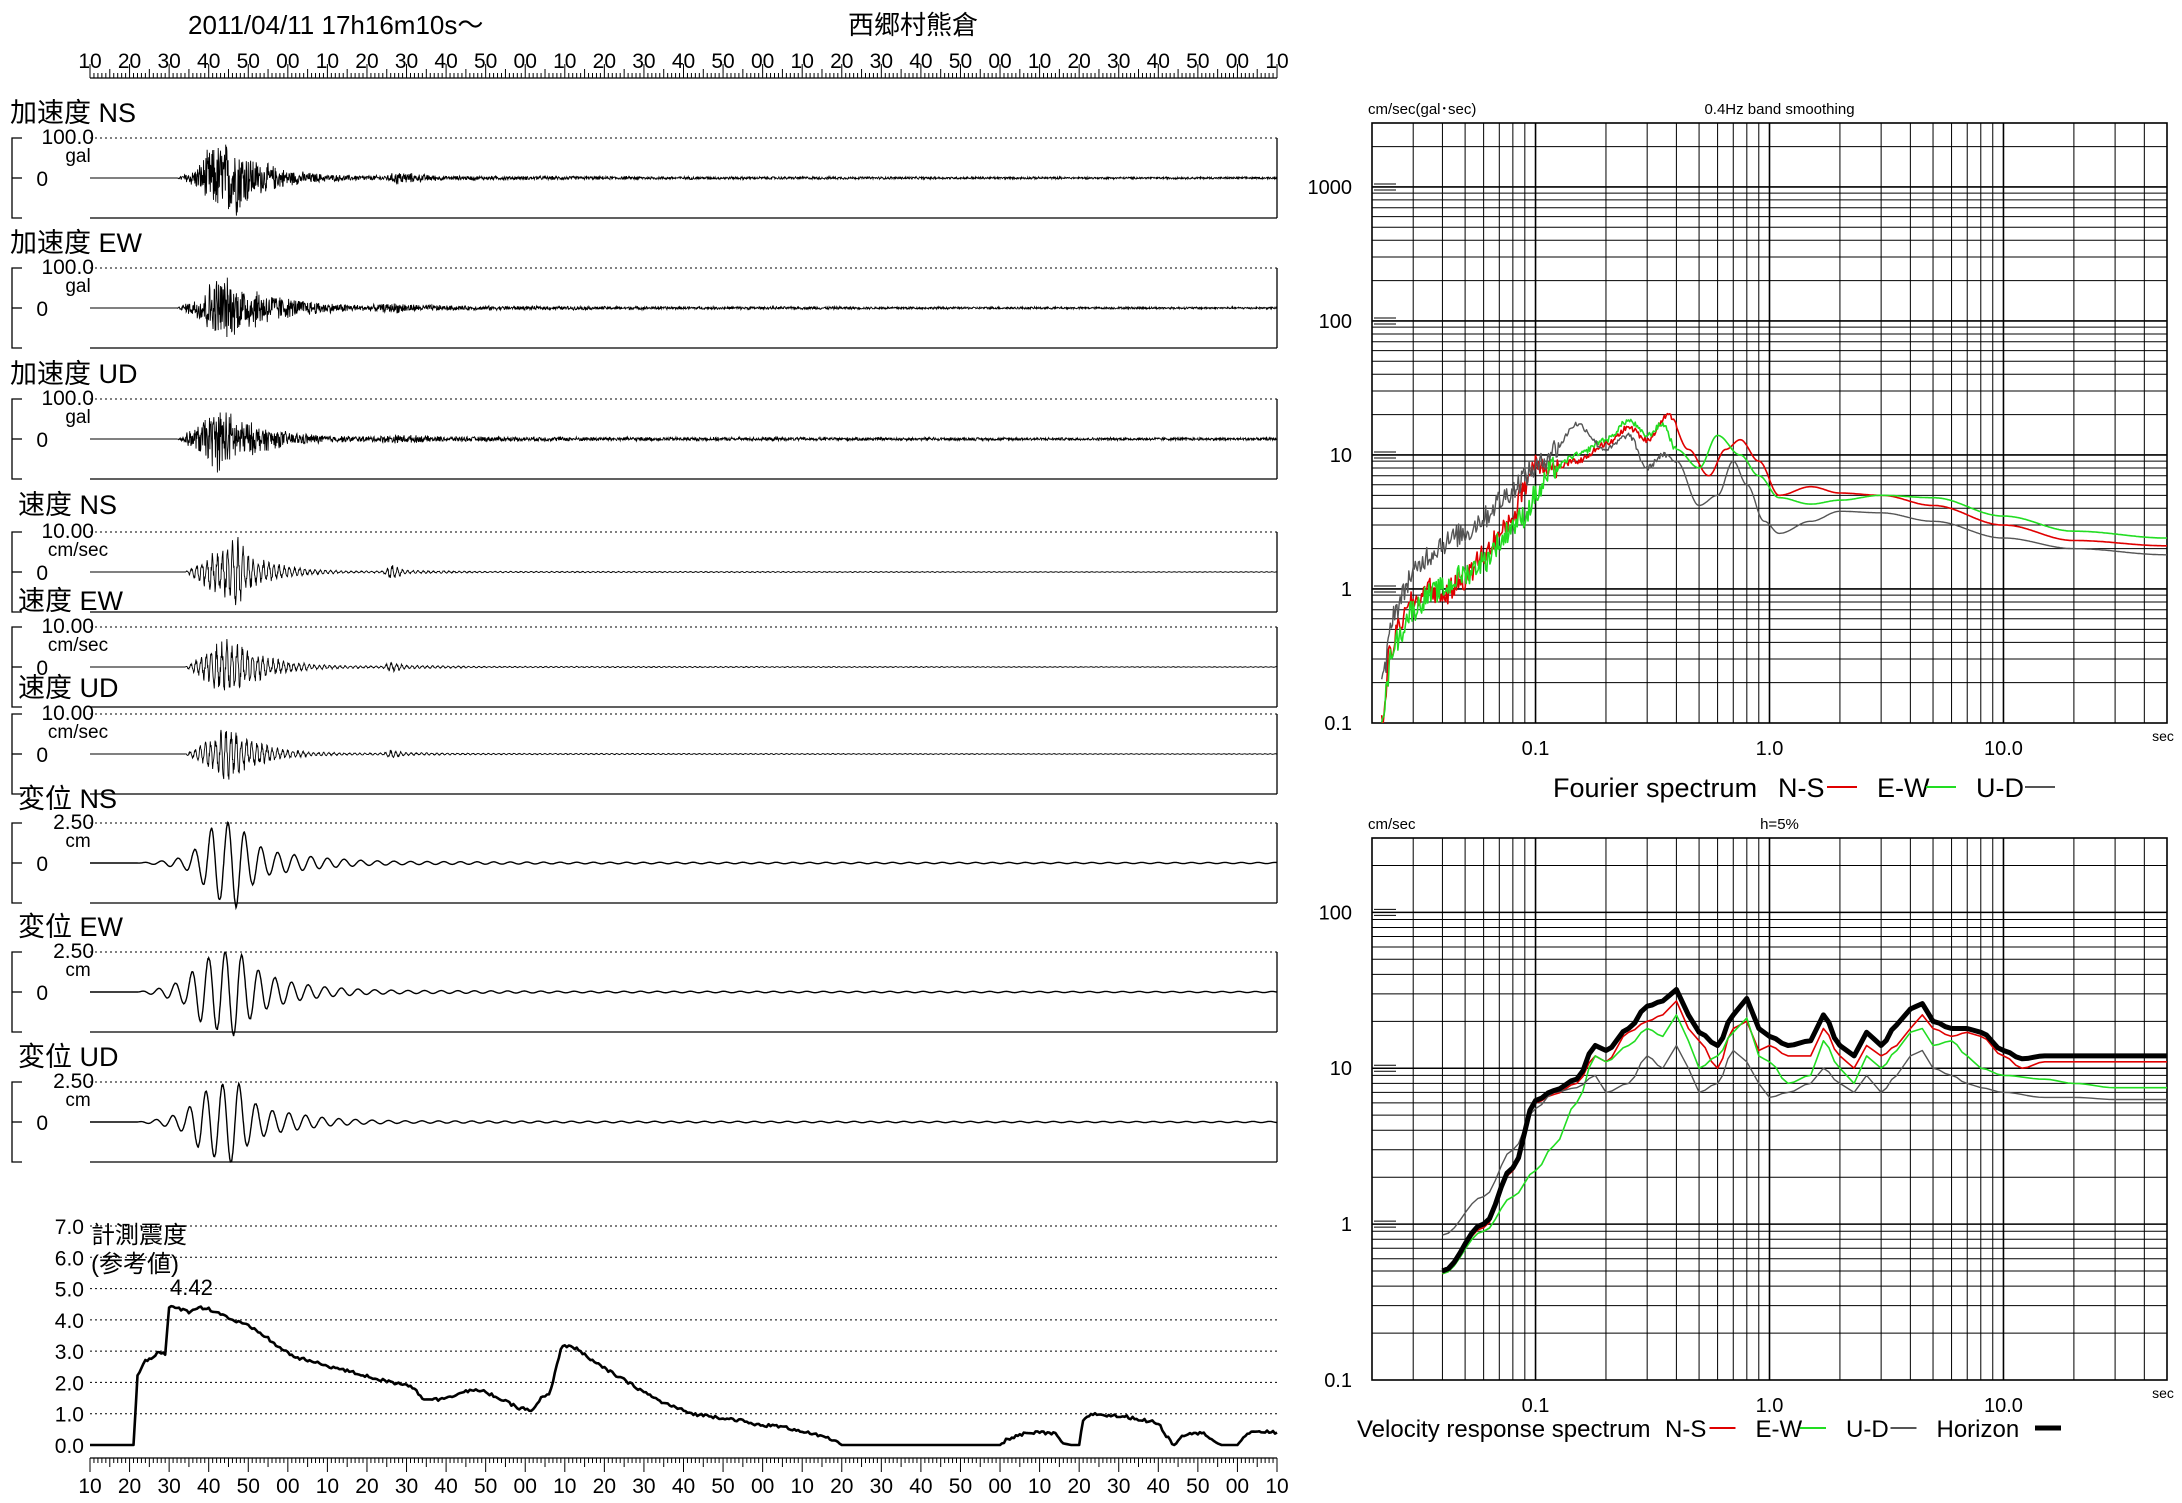 This screenshot has height=1503, width=2182. What do you see at coordinates (69, 1290) in the screenshot?
I see `intensity-ytick-label: 5.0` at bounding box center [69, 1290].